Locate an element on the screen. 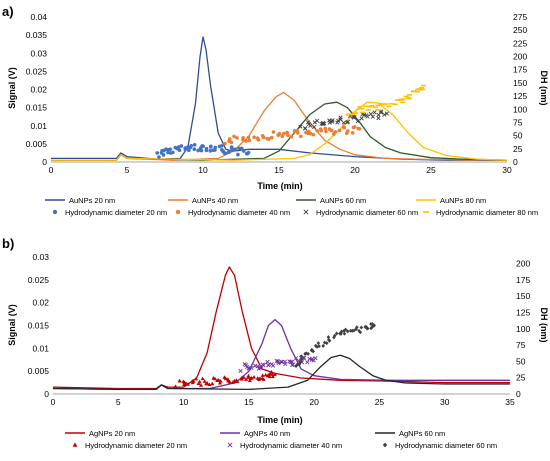  x-tick-label: 0 is located at coordinates (51, 170).